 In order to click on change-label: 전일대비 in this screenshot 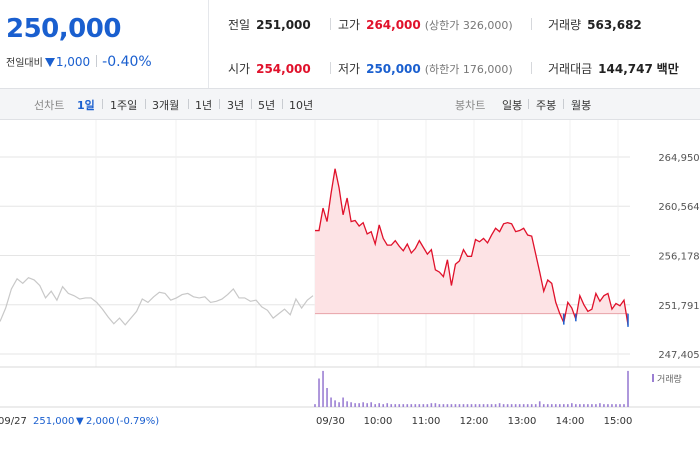, I will do `click(24, 63)`.